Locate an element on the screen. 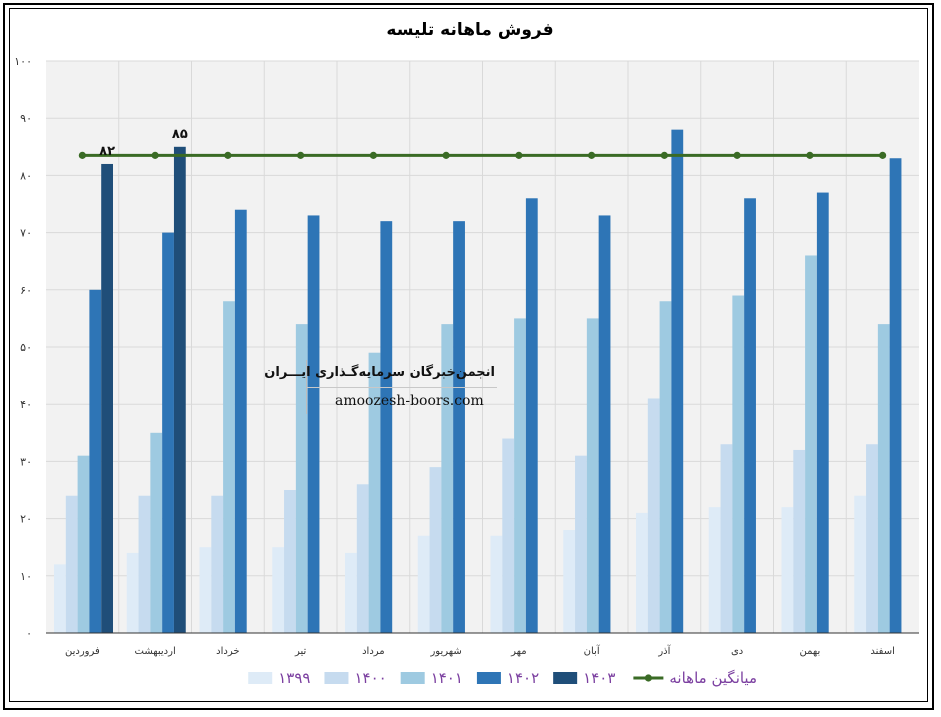 The image size is (941, 717). x-tick-label: شهریور is located at coordinates (445, 651).